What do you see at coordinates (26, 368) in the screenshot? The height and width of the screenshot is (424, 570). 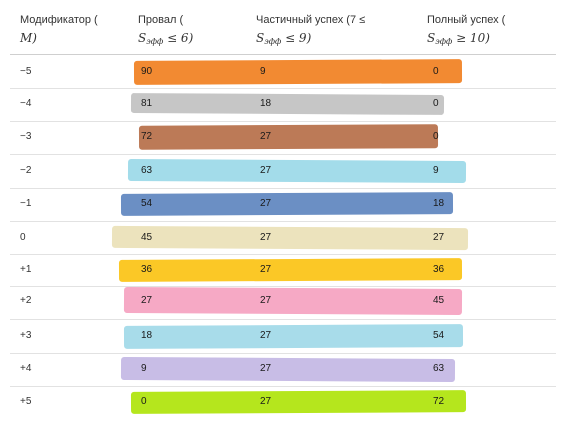 I see `modifier-cell: +4` at bounding box center [26, 368].